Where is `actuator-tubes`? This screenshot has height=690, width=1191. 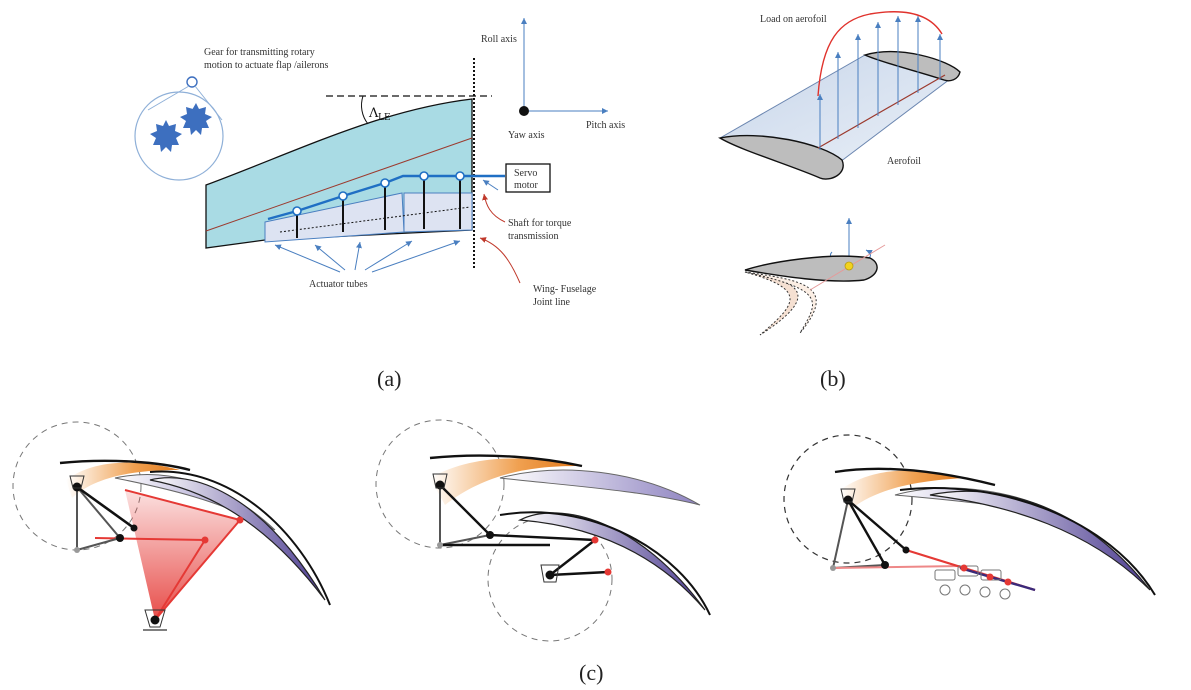 actuator-tubes is located at coordinates (378, 207).